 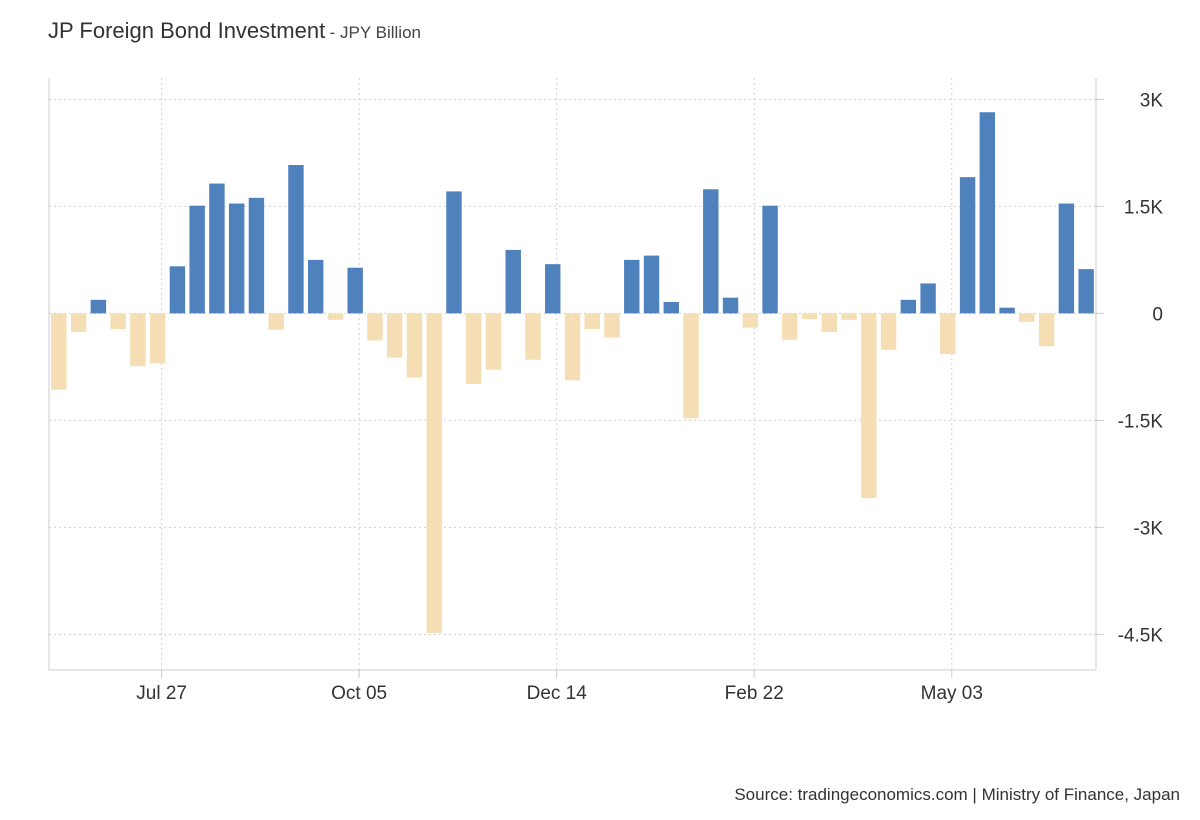 What do you see at coordinates (1148, 528) in the screenshot?
I see `y-tick-label: -3K` at bounding box center [1148, 528].